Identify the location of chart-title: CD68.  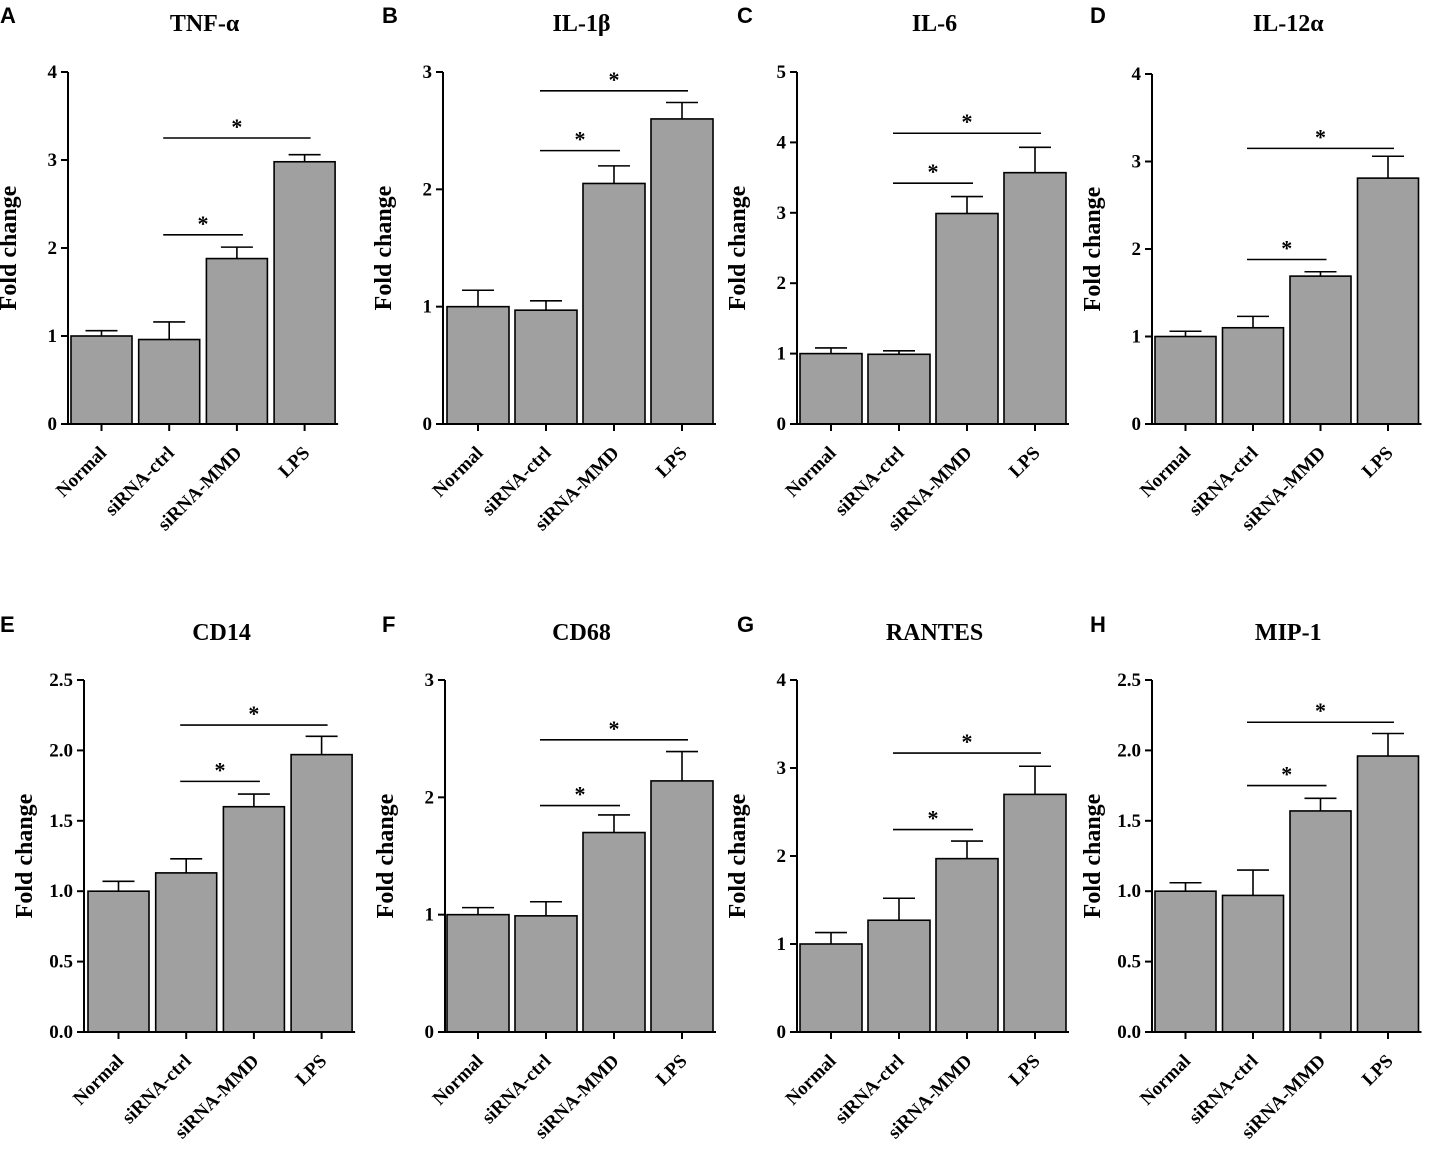
(581, 633).